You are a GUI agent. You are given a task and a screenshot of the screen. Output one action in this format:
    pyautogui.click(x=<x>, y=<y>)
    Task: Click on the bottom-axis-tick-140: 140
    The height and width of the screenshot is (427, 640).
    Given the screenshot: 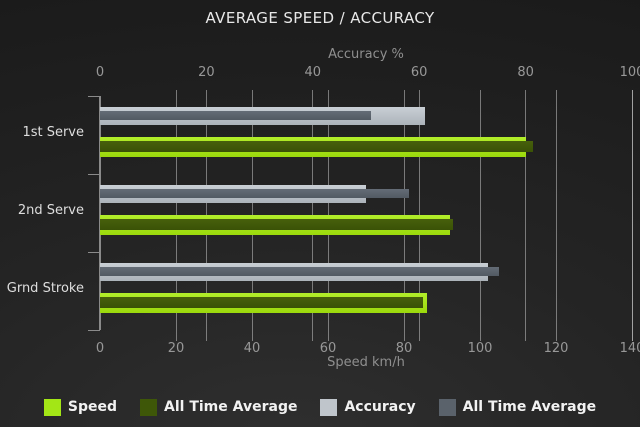 What is the action you would take?
    pyautogui.click(x=629, y=348)
    